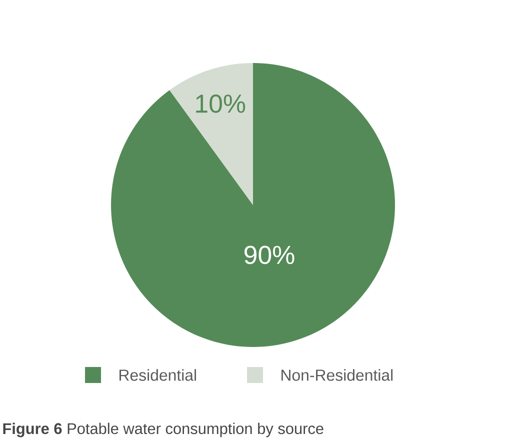 This screenshot has width=506, height=443. I want to click on data-label: 90%, so click(269, 255).